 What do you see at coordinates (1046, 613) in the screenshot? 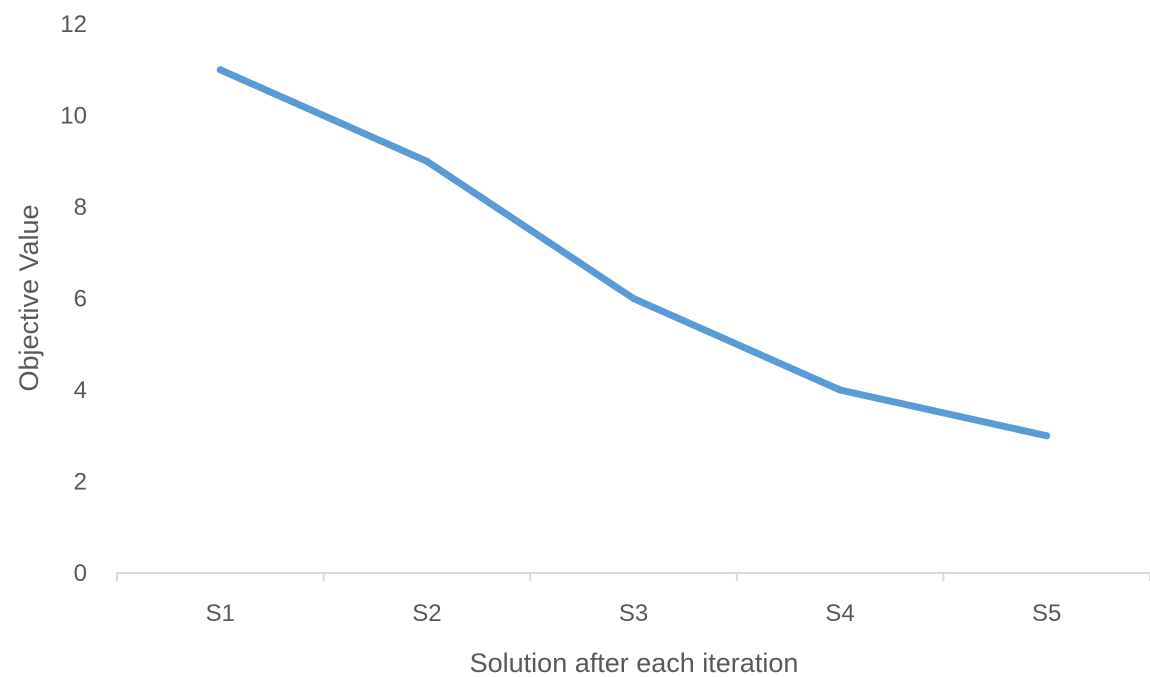
I see `x-tick-label: S5` at bounding box center [1046, 613].